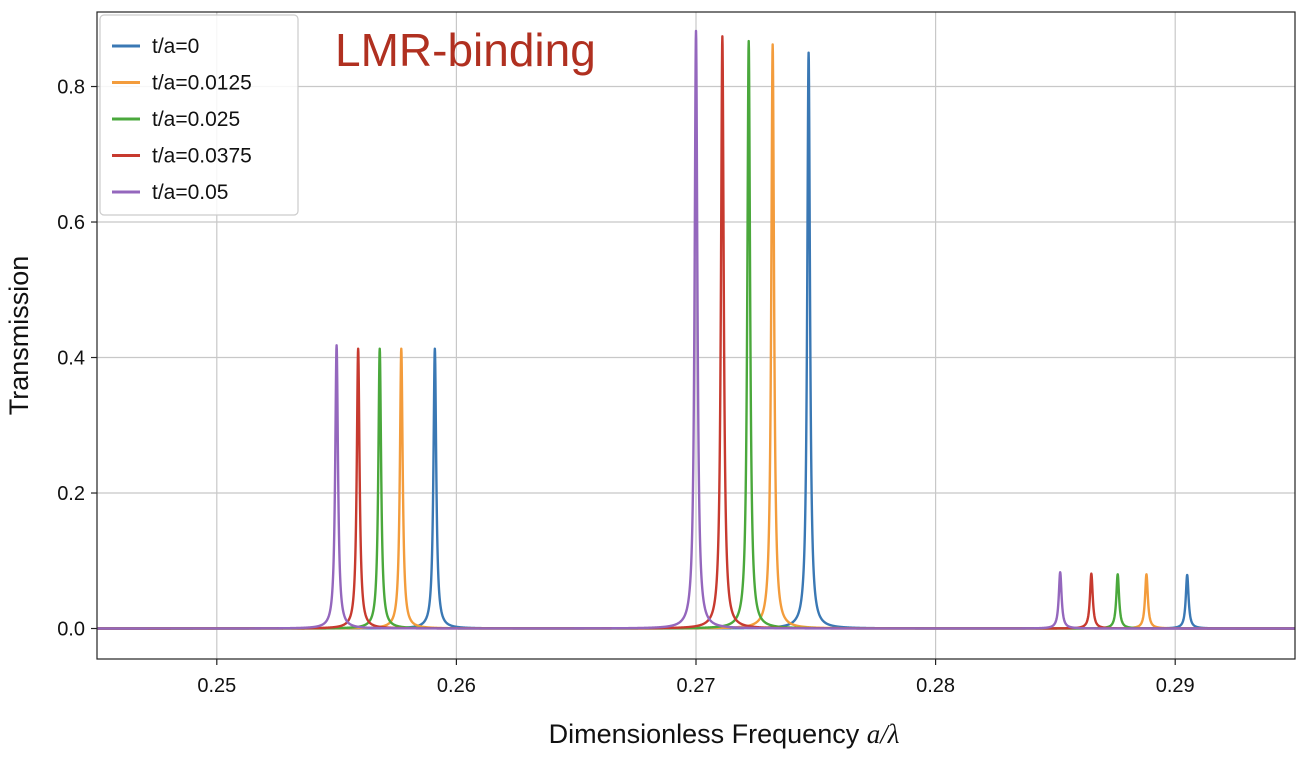 This screenshot has width=1304, height=759. Describe the element at coordinates (216, 686) in the screenshot. I see `x-tick-label: 0.25` at that location.